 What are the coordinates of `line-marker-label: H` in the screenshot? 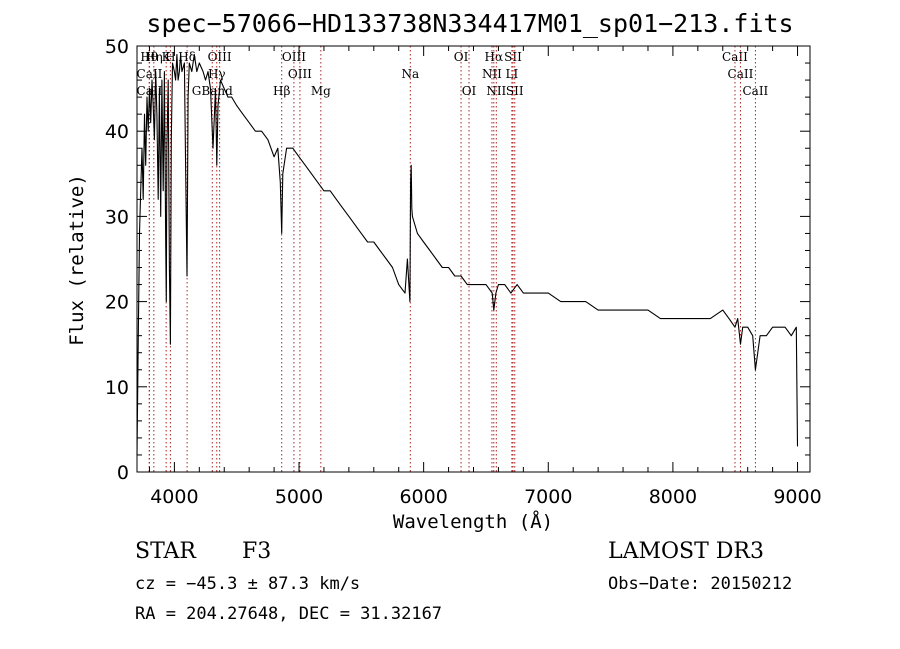 It's located at (170, 57).